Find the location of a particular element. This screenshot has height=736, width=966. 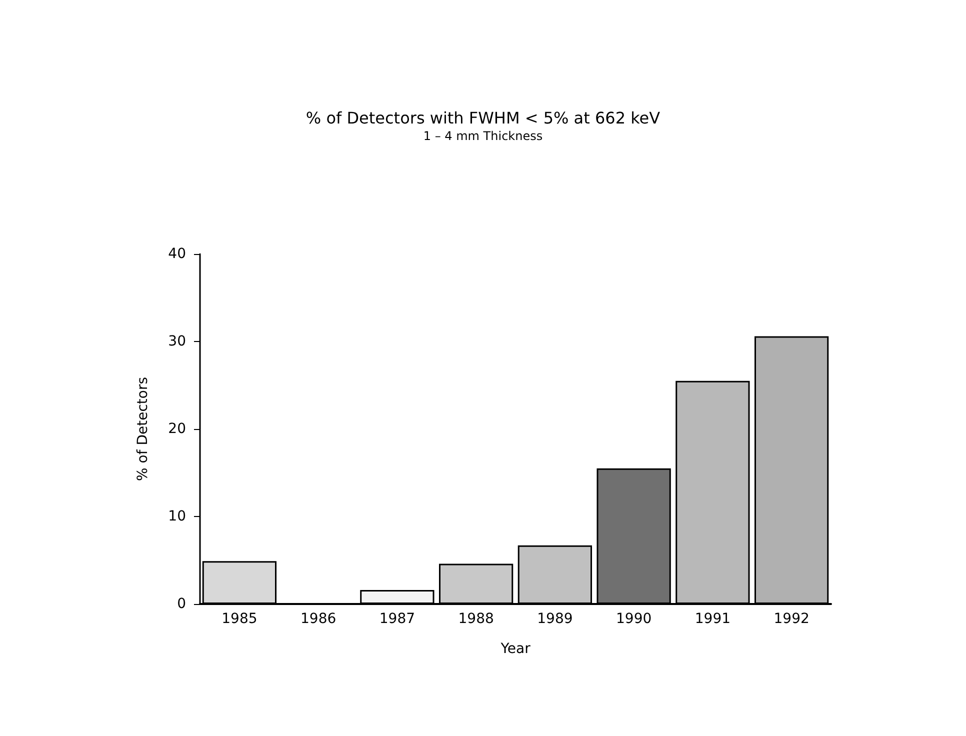

x-tick-label: 1991 is located at coordinates (712, 619).